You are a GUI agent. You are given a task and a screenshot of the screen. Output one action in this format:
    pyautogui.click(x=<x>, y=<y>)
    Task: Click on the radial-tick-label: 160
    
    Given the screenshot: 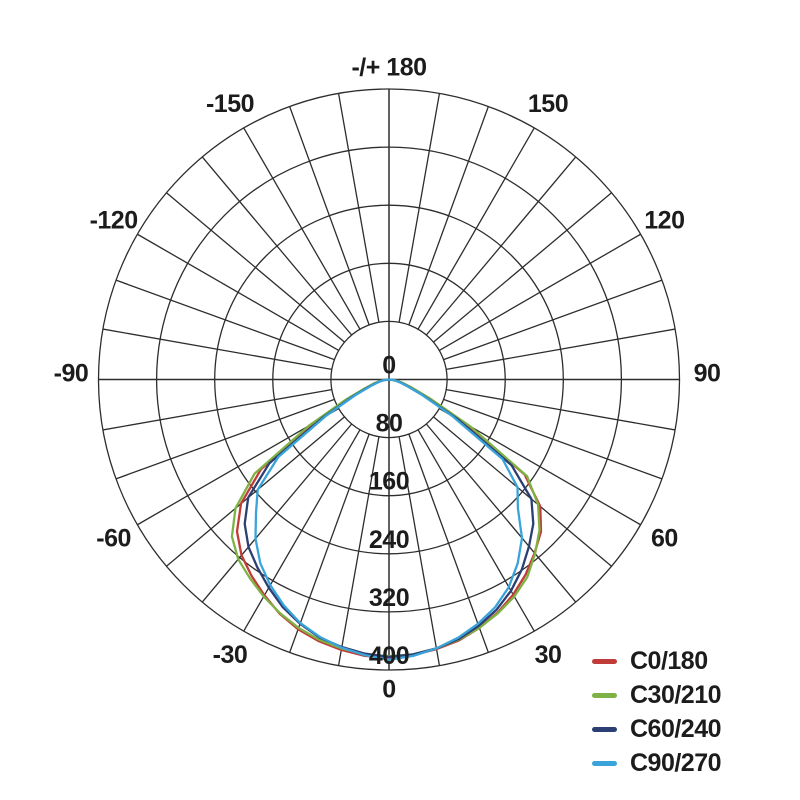 What is the action you would take?
    pyautogui.click(x=389, y=482)
    